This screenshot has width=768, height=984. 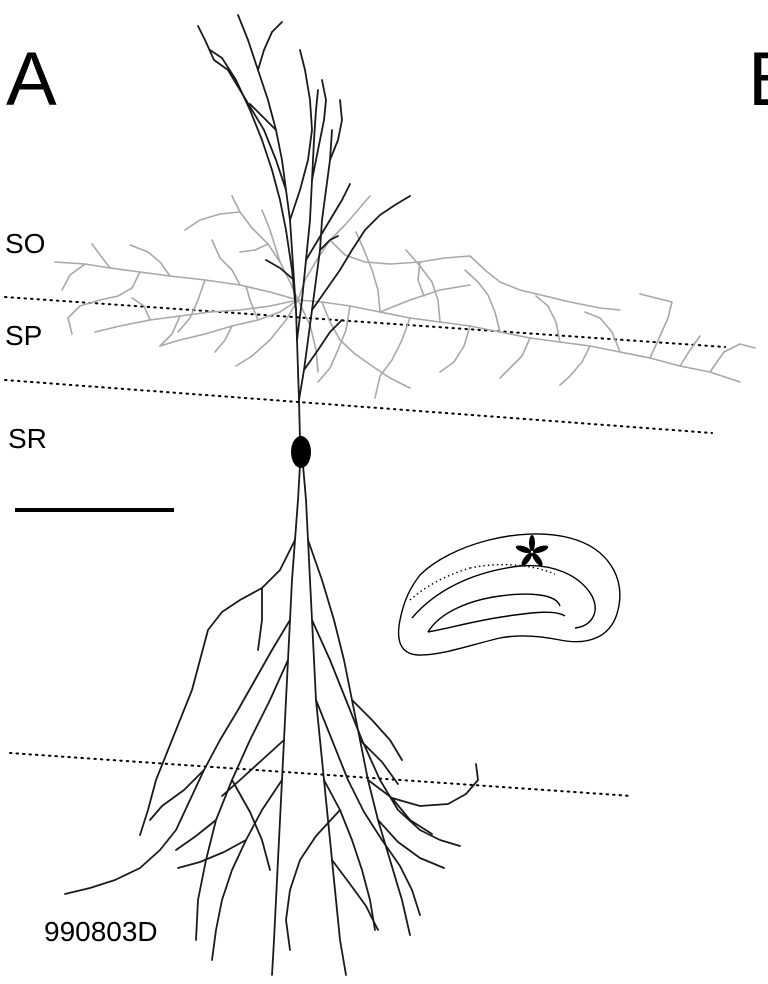 What do you see at coordinates (94, 510) in the screenshot?
I see `scale-bar` at bounding box center [94, 510].